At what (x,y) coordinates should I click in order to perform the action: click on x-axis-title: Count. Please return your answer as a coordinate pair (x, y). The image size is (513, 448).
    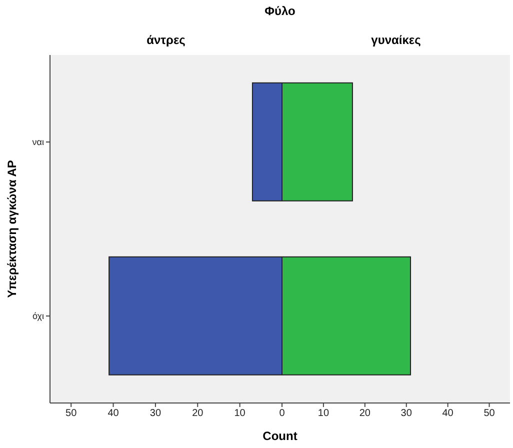
    Looking at the image, I should click on (280, 436).